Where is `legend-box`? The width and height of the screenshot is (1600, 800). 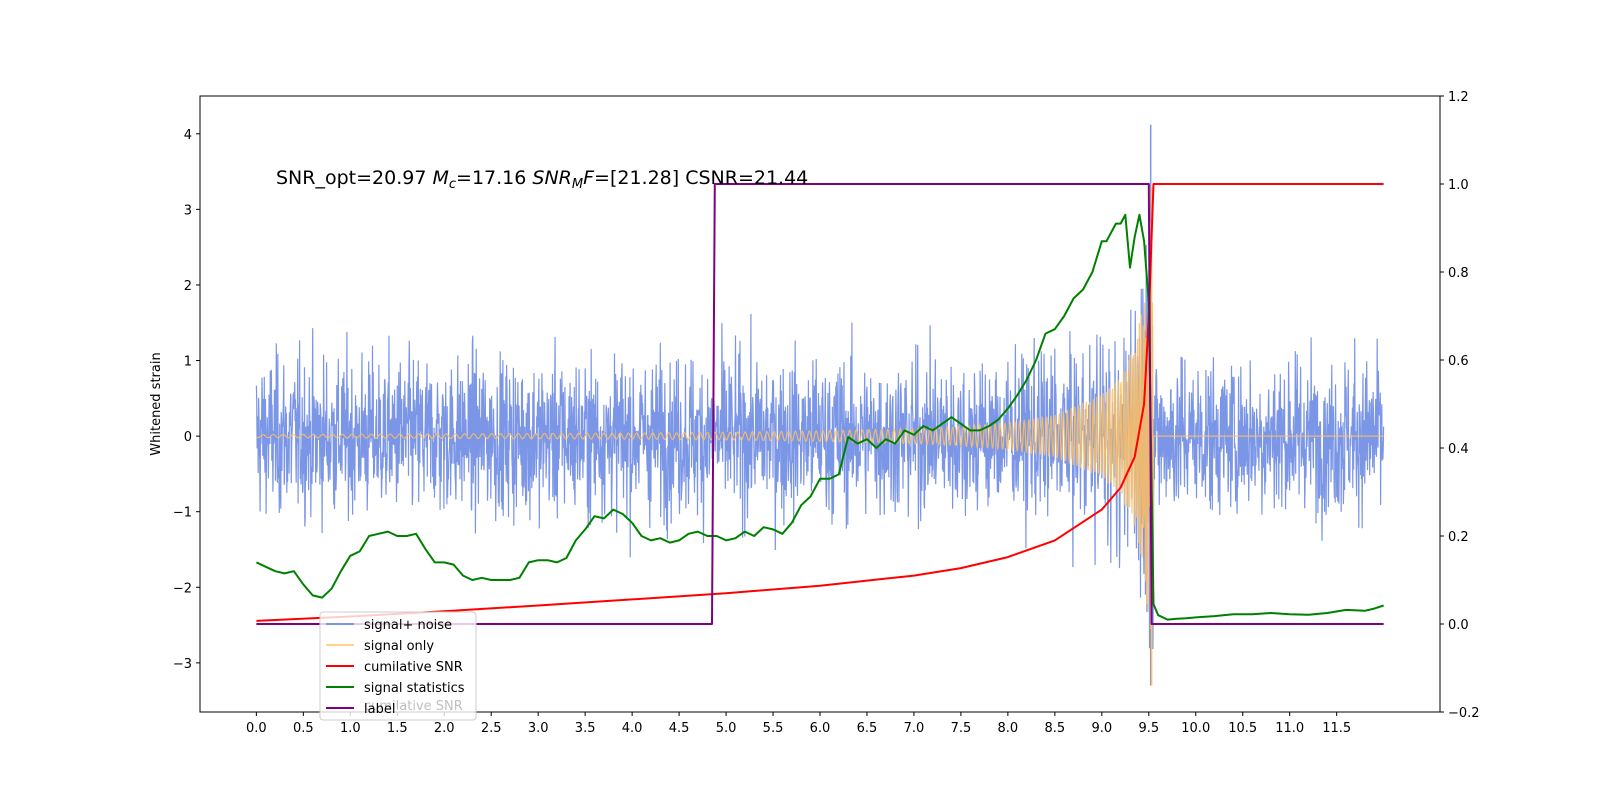 legend-box is located at coordinates (398, 666).